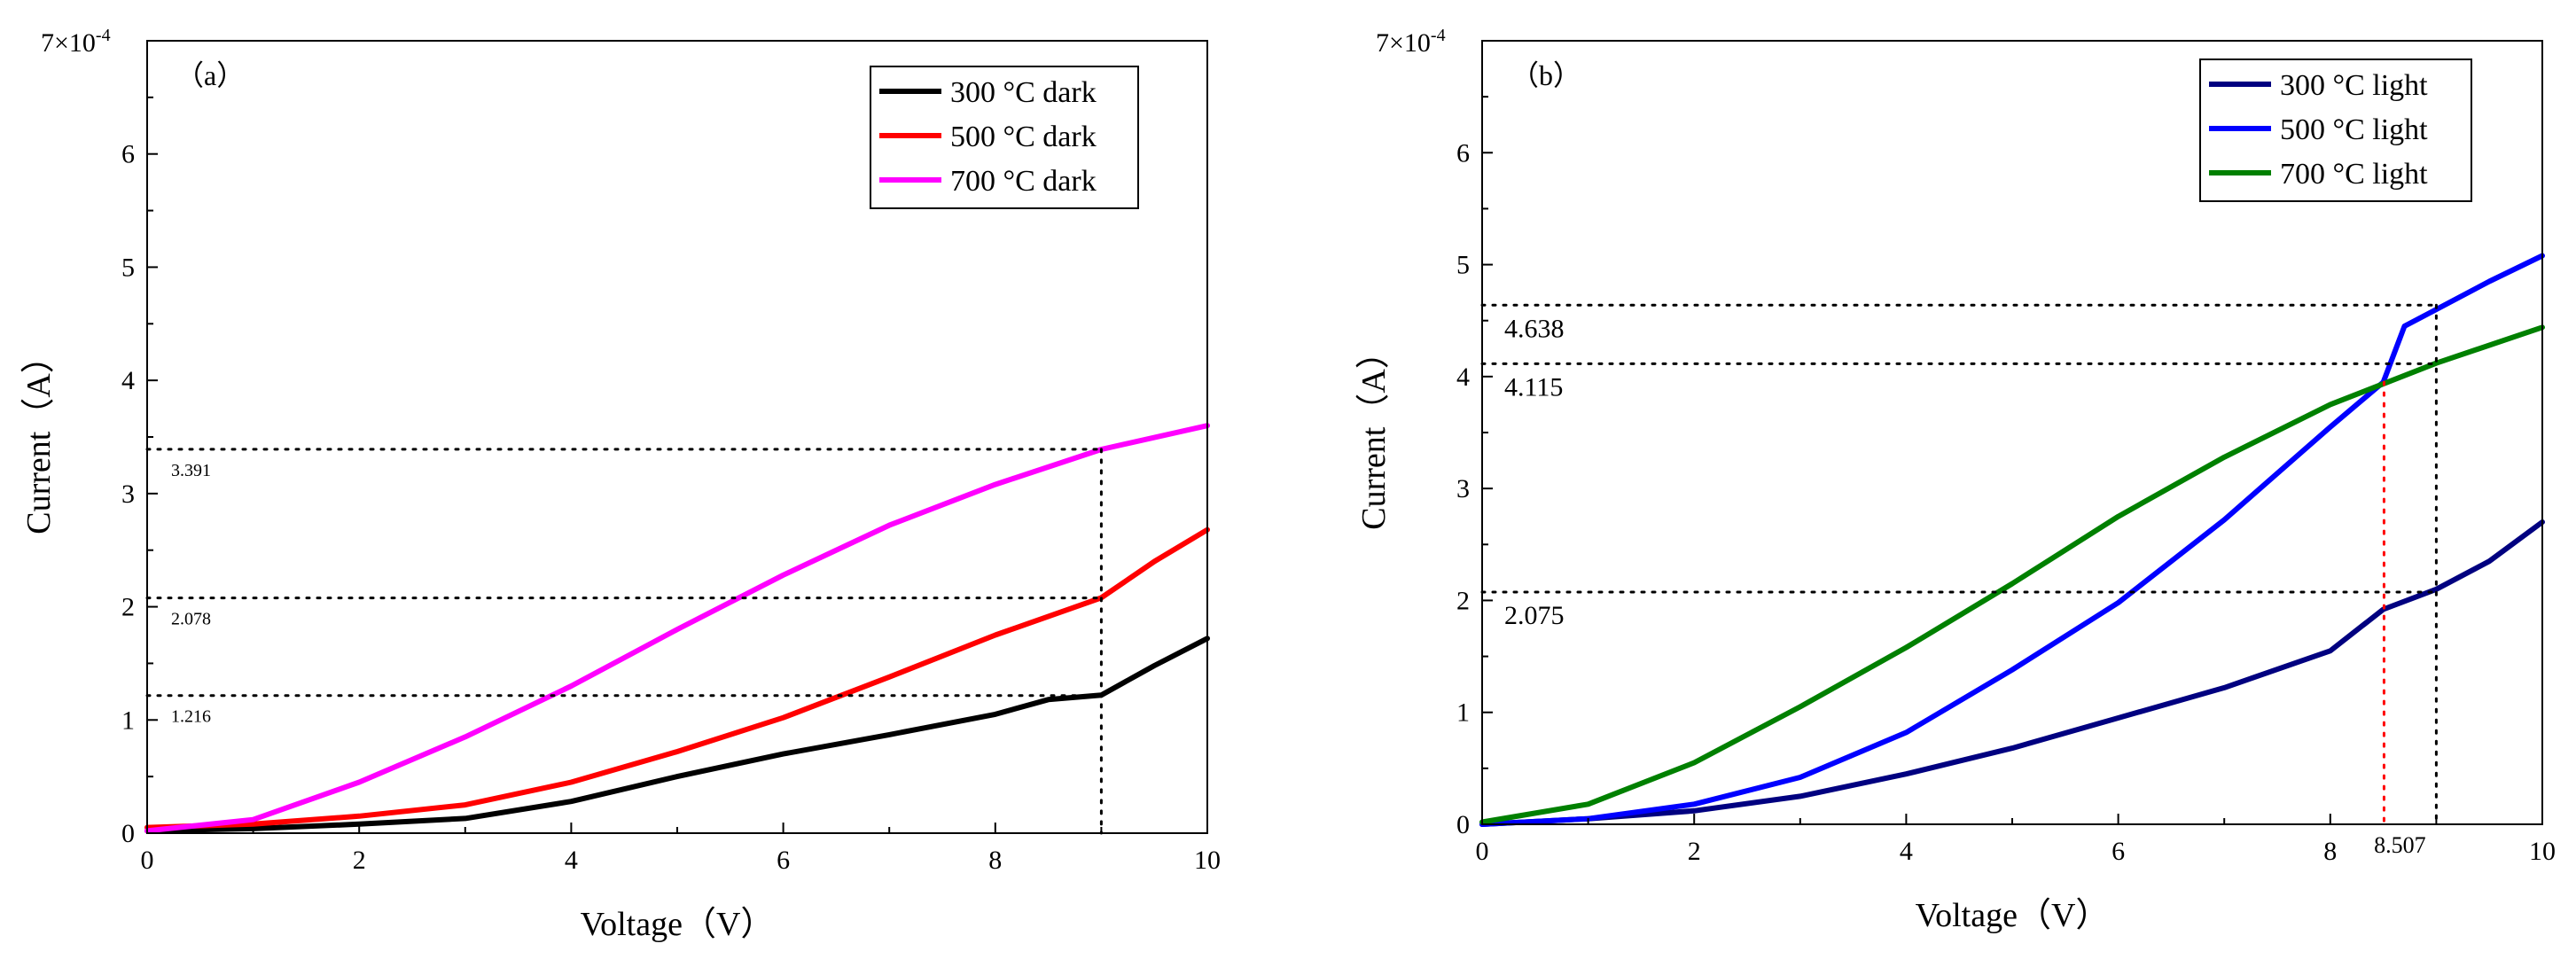 The width and height of the screenshot is (2576, 967). Describe the element at coordinates (128, 833) in the screenshot. I see `y-tick-label-a-0: 0` at that location.